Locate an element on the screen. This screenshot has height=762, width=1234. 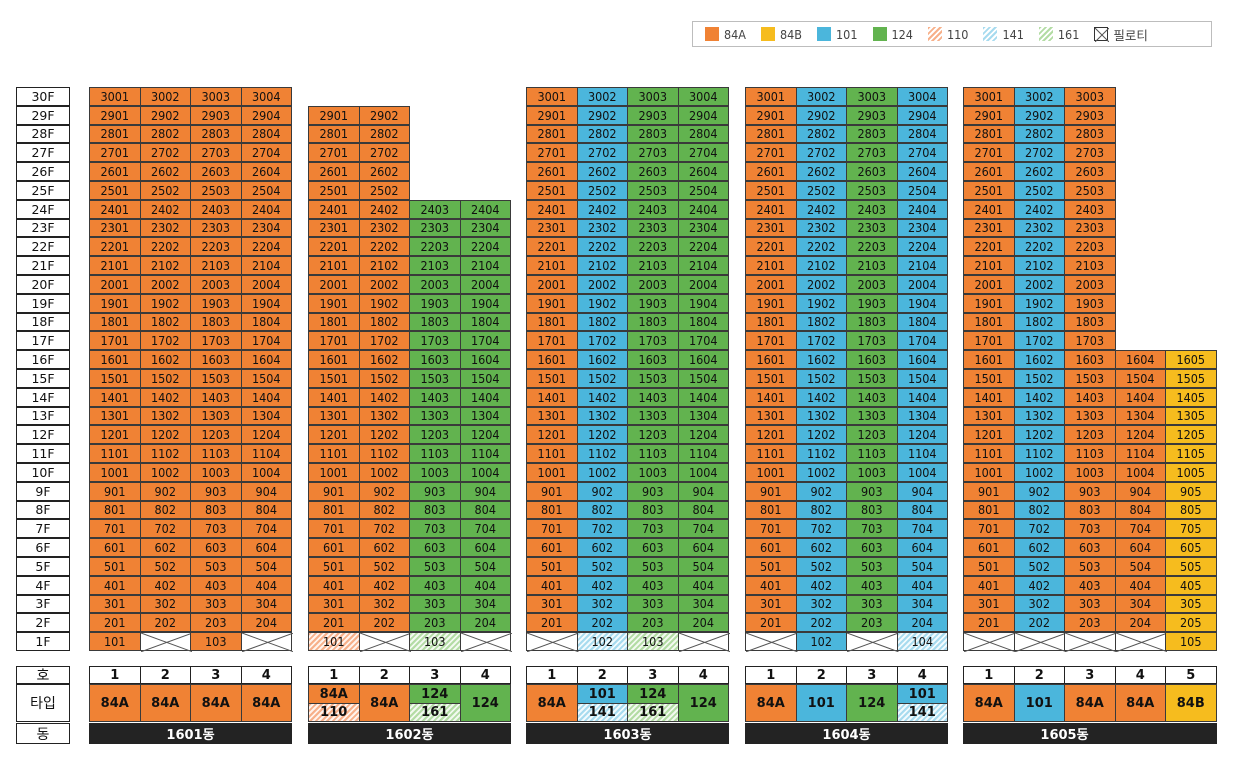
unit-cell: 2103 is located at coordinates (872, 265).